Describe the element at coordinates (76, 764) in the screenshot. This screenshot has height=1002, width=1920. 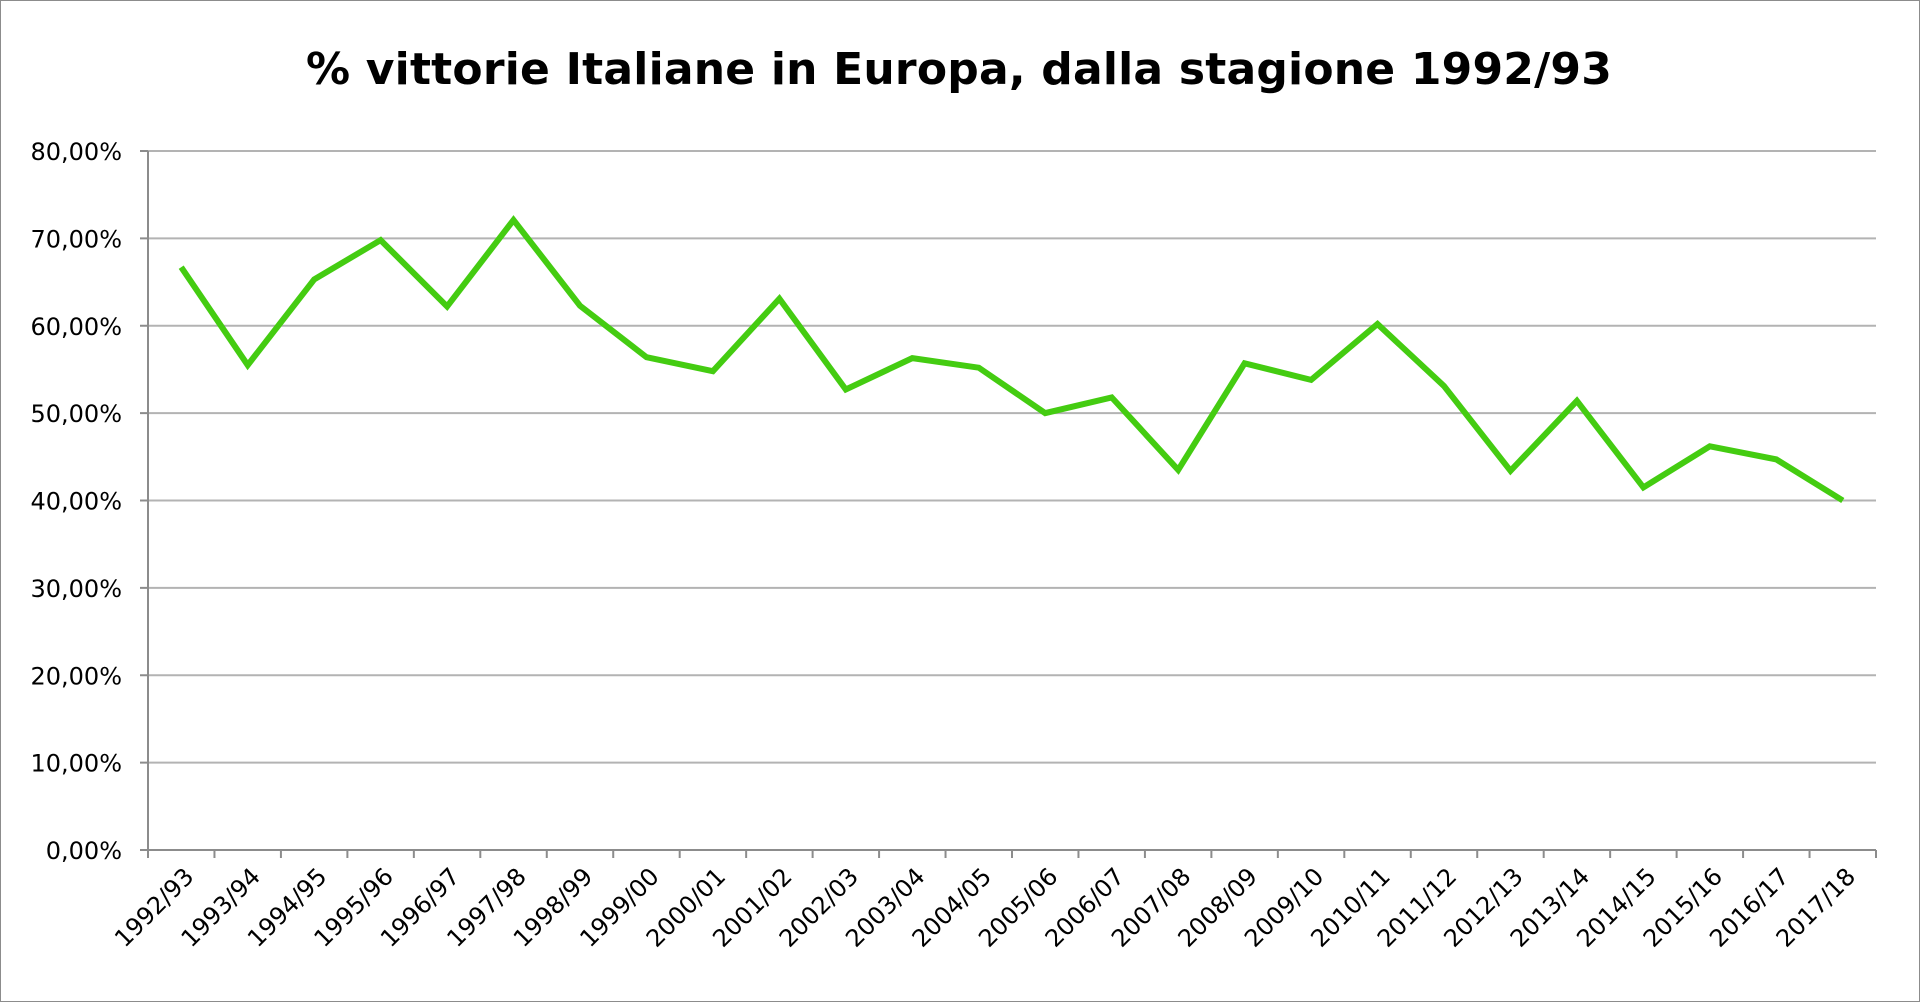
I see `y-tick-label: 10,00%` at that location.